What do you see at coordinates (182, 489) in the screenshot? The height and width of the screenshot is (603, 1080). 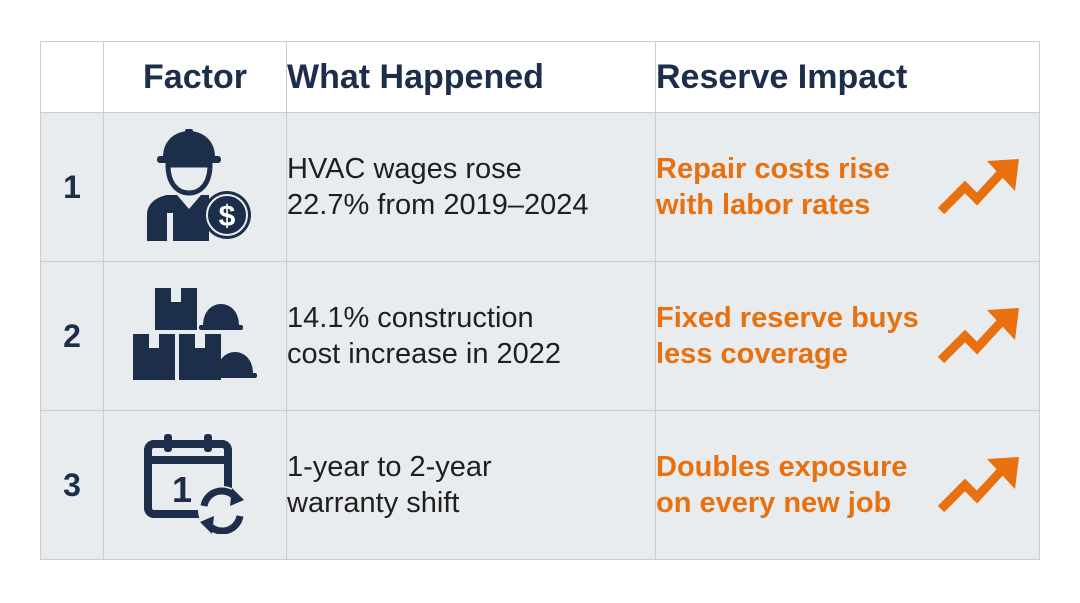 I see `calendar-digit: 1` at bounding box center [182, 489].